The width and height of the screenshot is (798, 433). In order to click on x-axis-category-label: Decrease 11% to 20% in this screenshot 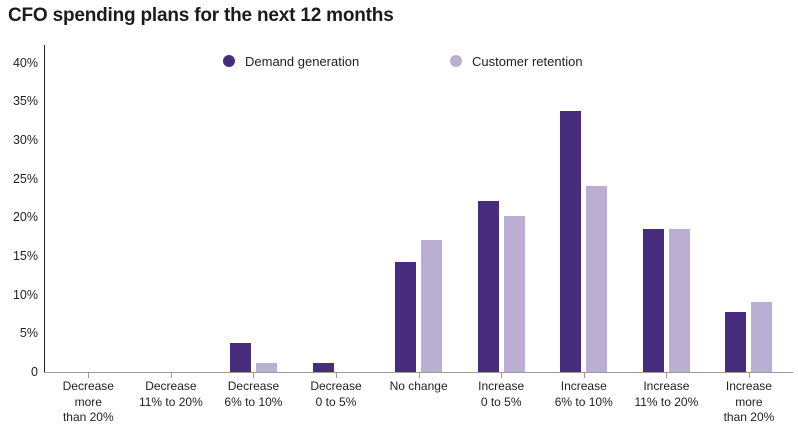, I will do `click(170, 394)`.